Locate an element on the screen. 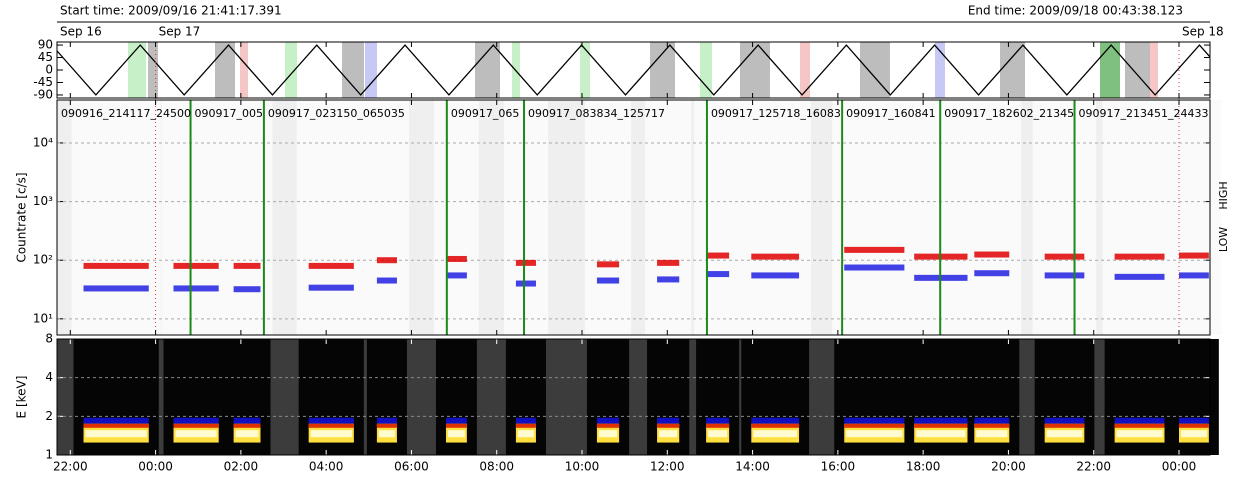  y-tick-label: -90 is located at coordinates (43, 94).